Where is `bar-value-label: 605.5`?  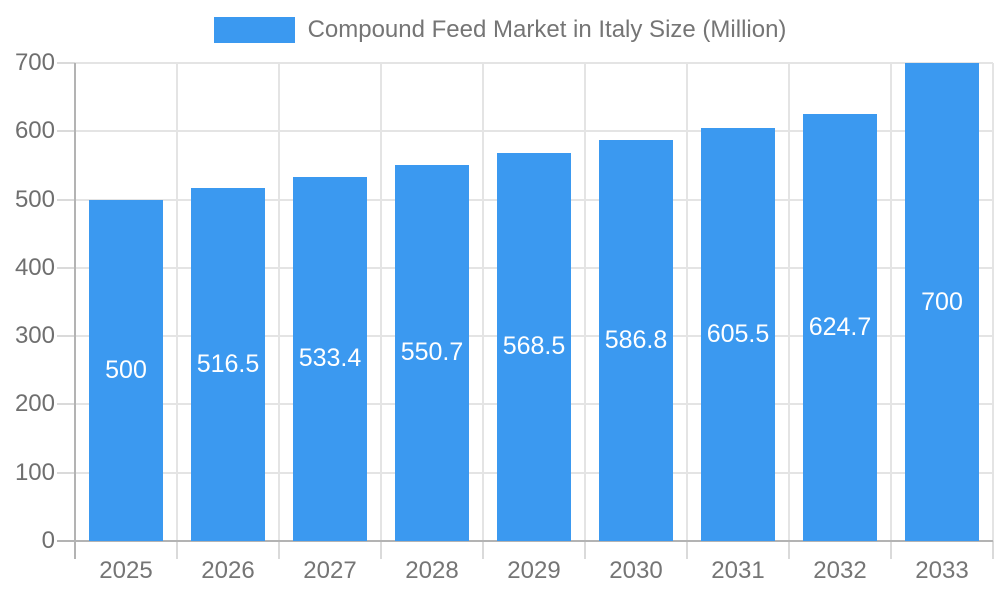 bar-value-label: 605.5 is located at coordinates (738, 333).